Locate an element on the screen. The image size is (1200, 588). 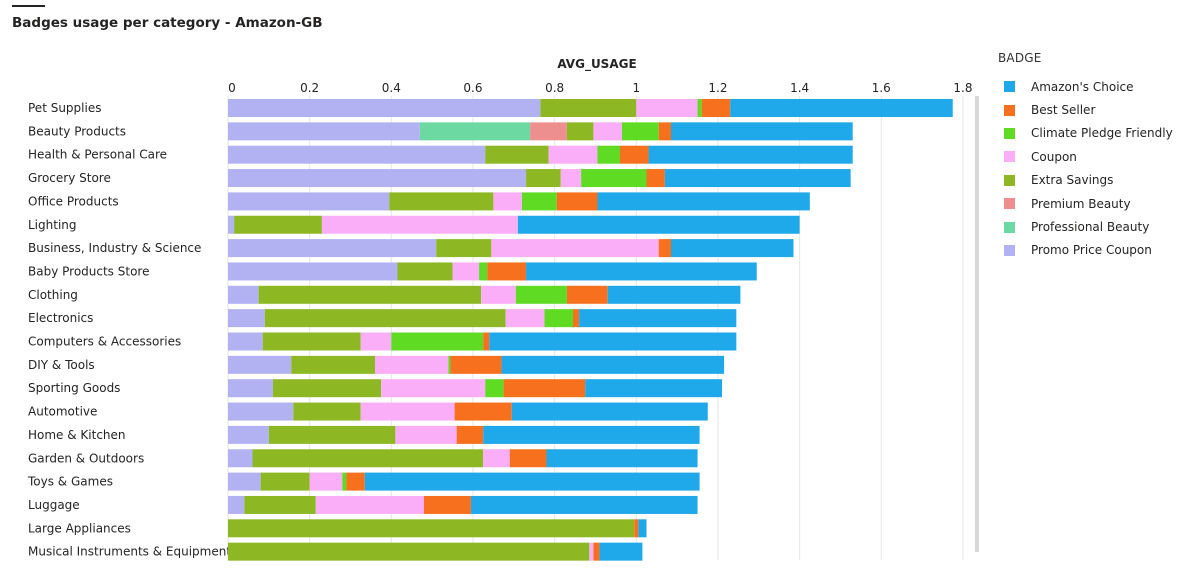
bar-segment-amazon-s-choice: Beauty Products – Amazon's Choice: 0.445 is located at coordinates (762, 131).